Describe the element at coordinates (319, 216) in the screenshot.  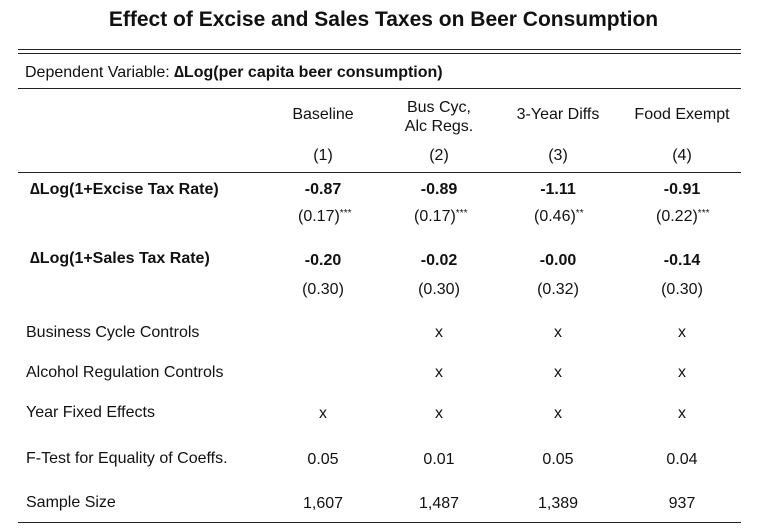
I see `excise-se-1-value: (0.17)` at that location.